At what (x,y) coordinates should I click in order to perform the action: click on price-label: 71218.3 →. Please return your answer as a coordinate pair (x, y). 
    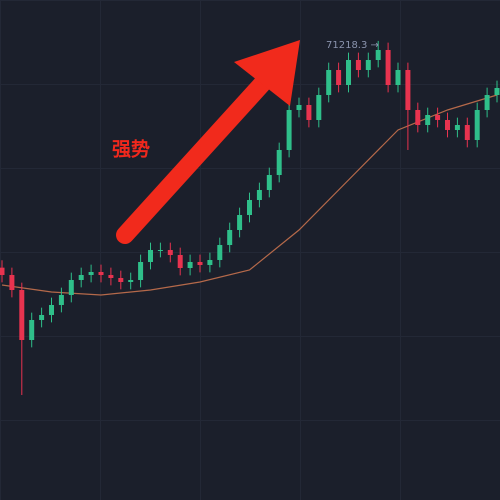
    Looking at the image, I should click on (352, 45).